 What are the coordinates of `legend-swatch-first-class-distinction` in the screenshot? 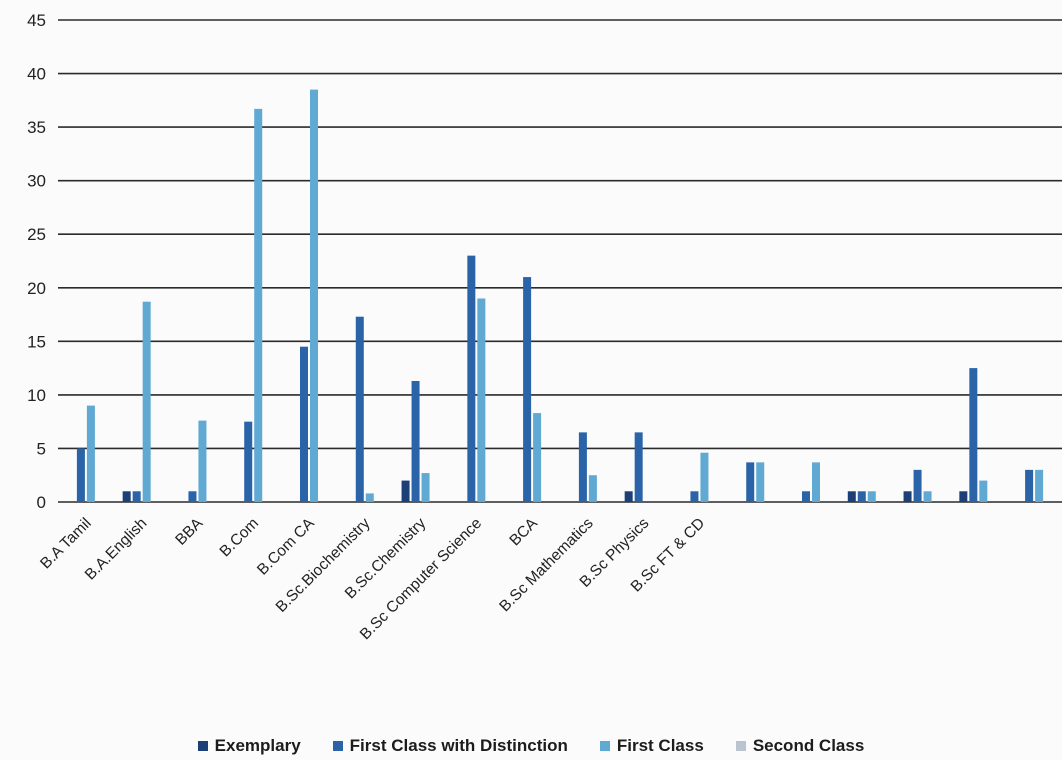 It's located at (337, 746).